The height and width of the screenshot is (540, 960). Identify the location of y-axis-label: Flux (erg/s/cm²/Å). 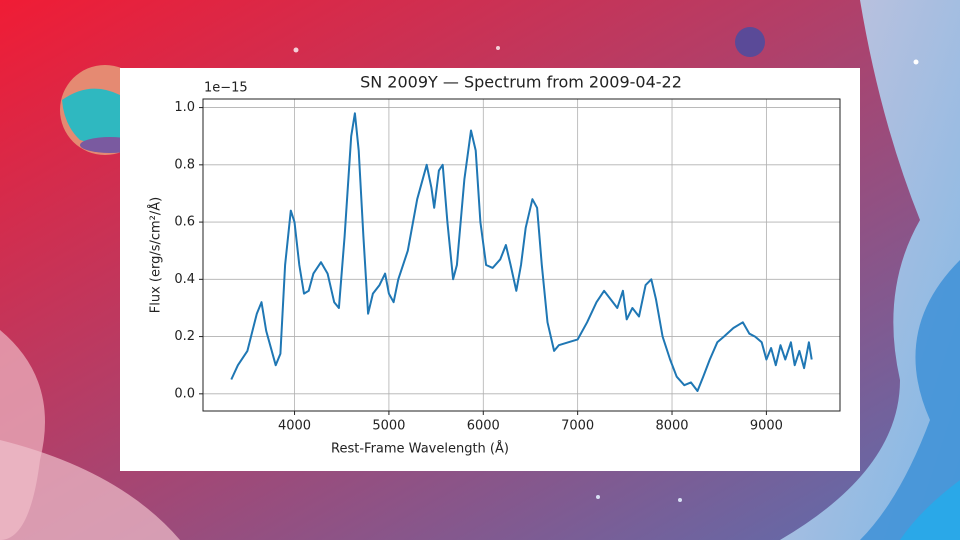
(156, 255).